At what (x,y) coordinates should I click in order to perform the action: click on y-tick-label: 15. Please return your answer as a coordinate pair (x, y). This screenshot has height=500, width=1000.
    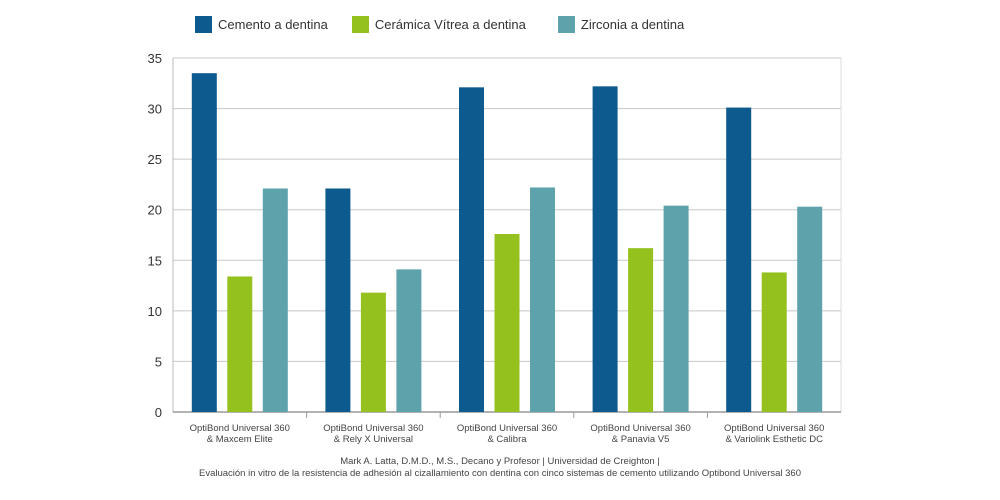
    Looking at the image, I should click on (155, 260).